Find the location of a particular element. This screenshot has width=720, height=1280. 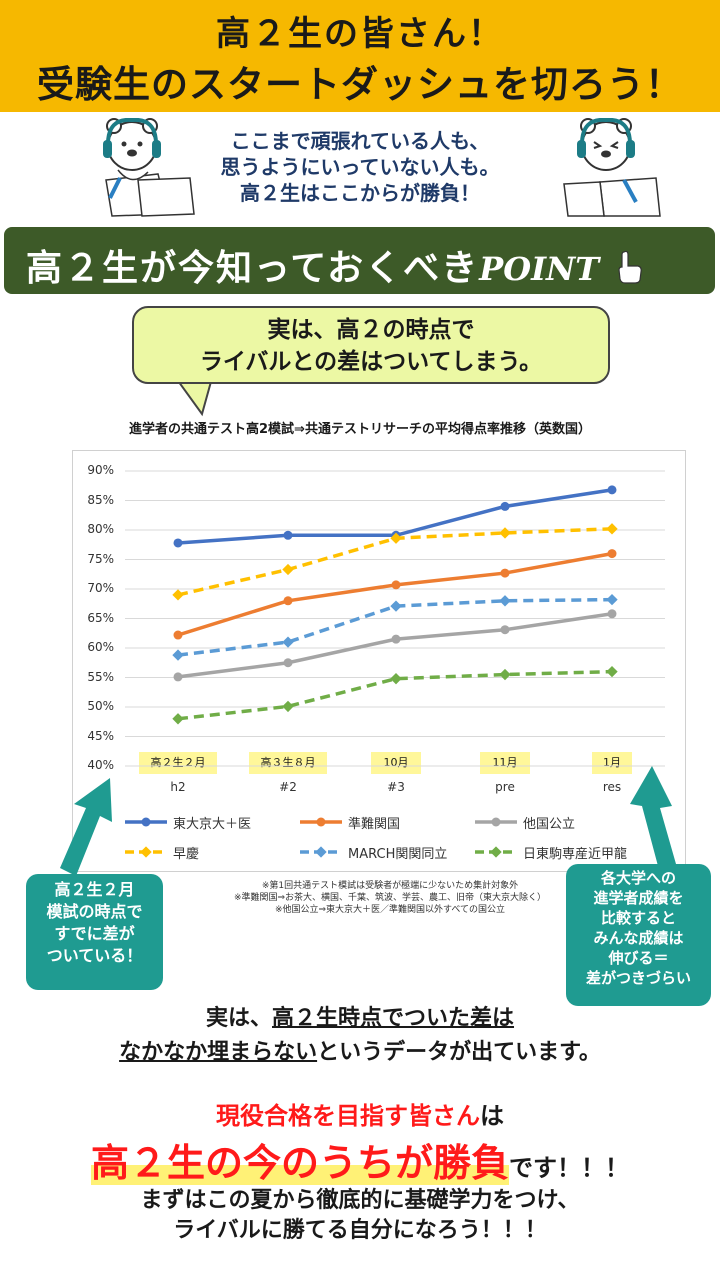

category-label-box: 11月 is located at coordinates (505, 763).